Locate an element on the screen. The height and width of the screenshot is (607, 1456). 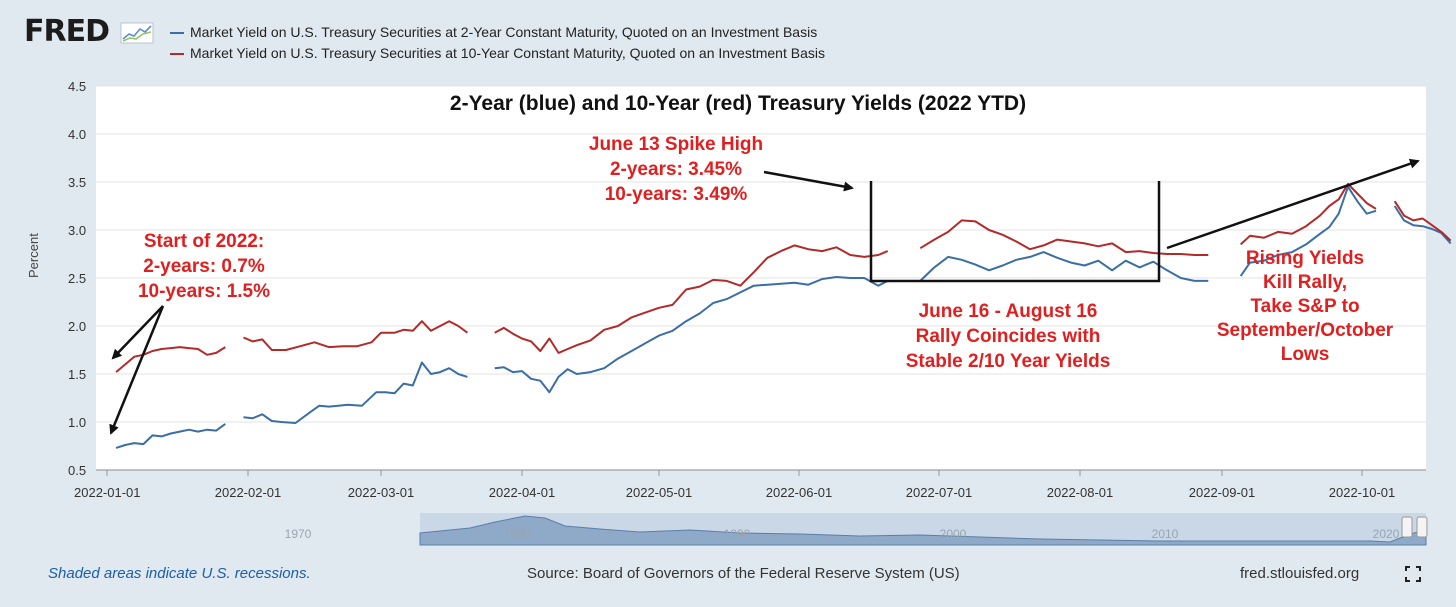
y-tick-label: 1.5 is located at coordinates (77, 374).